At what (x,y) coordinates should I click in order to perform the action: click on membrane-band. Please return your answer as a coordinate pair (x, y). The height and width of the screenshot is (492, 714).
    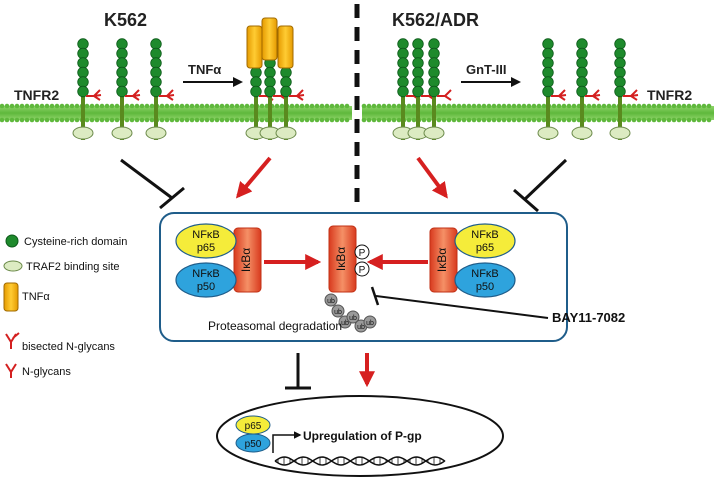
    Looking at the image, I should click on (176, 113).